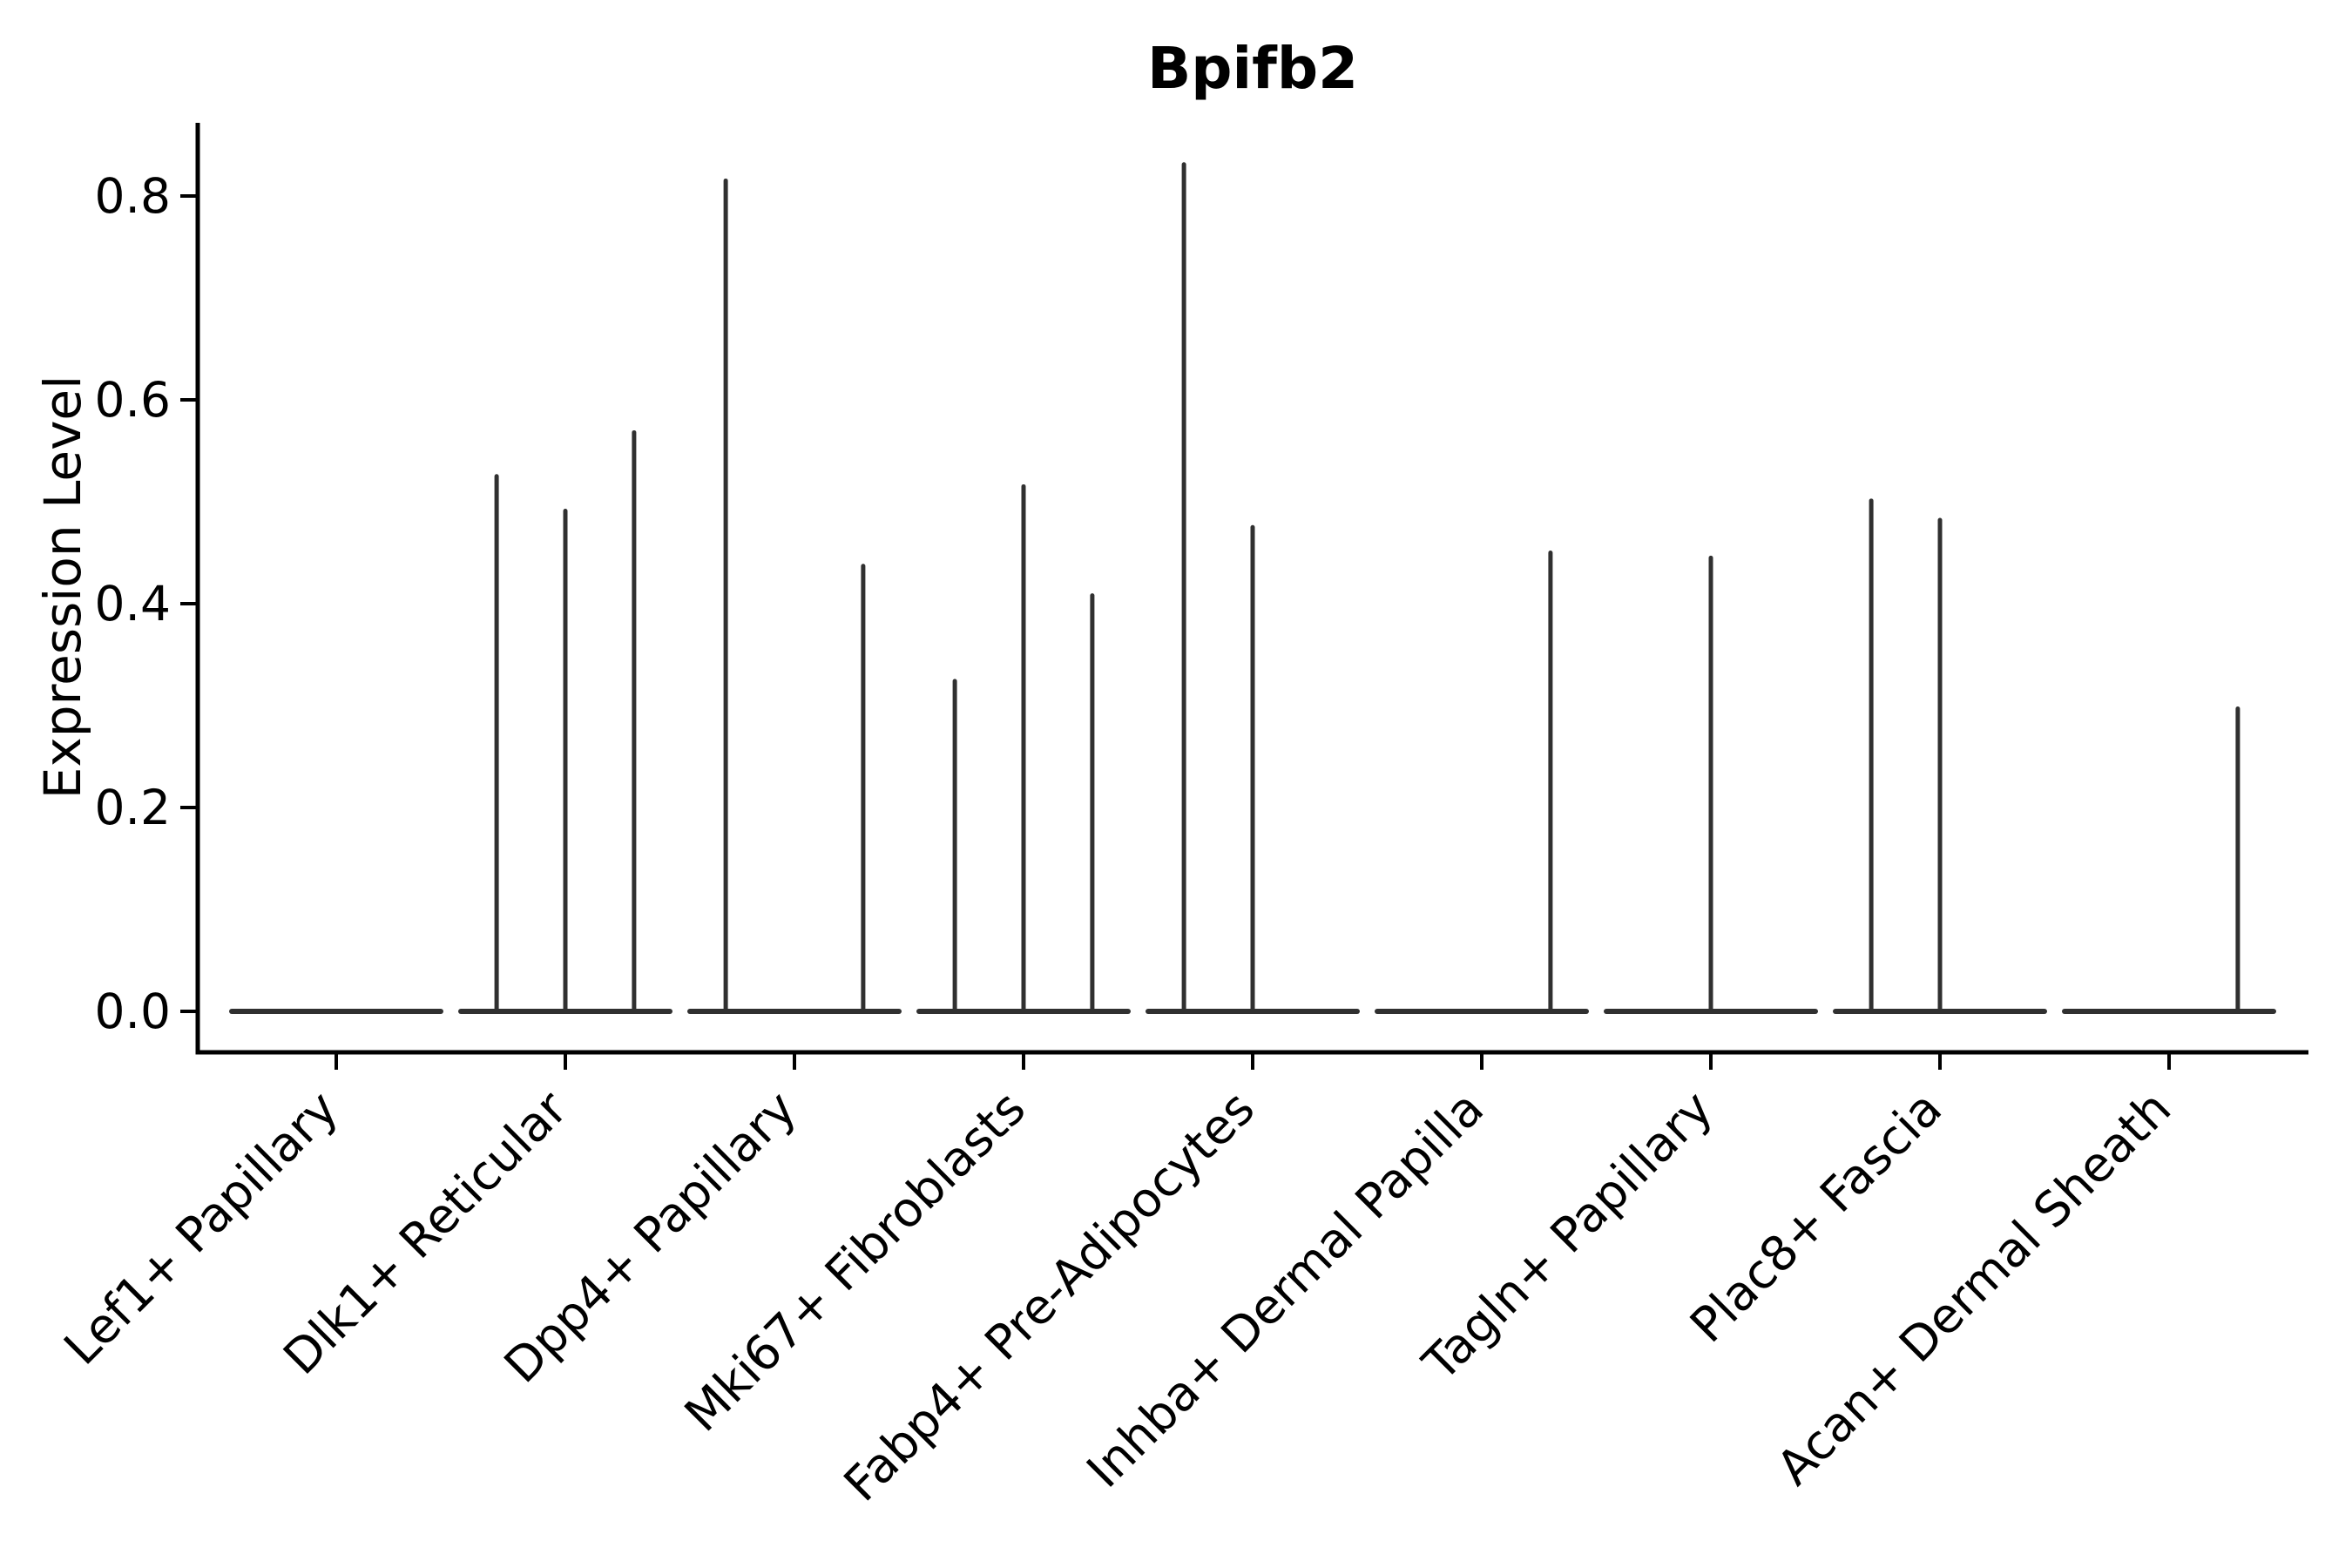 Image resolution: width=2352 pixels, height=1568 pixels. What do you see at coordinates (1049, 1296) in the screenshot?
I see `x-tick-label: Fabp4+ Pre-Adipocytes` at bounding box center [1049, 1296].